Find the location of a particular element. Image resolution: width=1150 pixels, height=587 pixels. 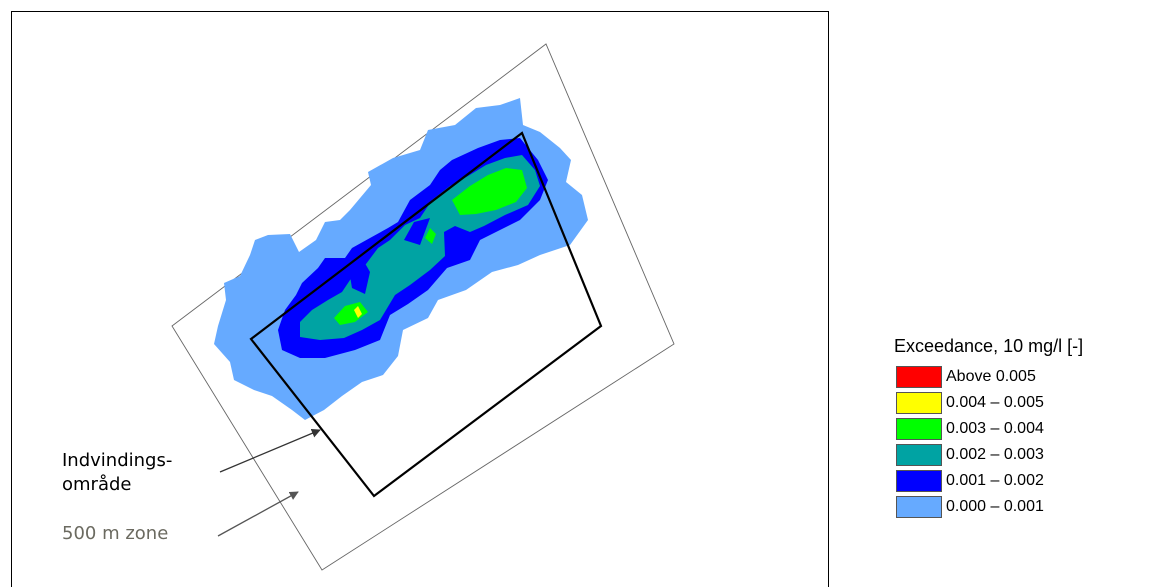

legend-item: 0.003 – 0.004 is located at coordinates (988, 429).